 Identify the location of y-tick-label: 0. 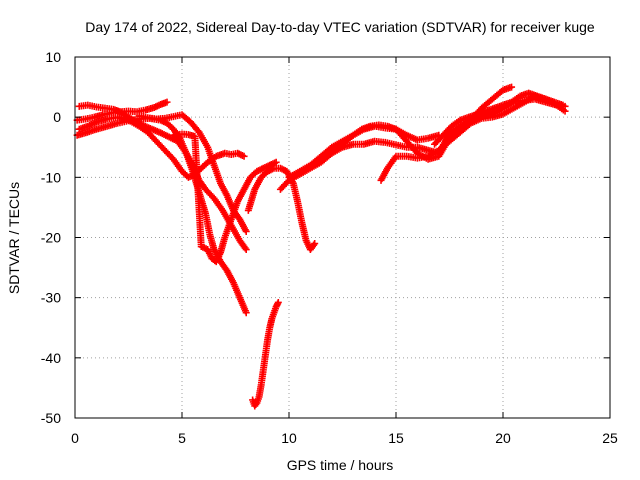
(57, 117).